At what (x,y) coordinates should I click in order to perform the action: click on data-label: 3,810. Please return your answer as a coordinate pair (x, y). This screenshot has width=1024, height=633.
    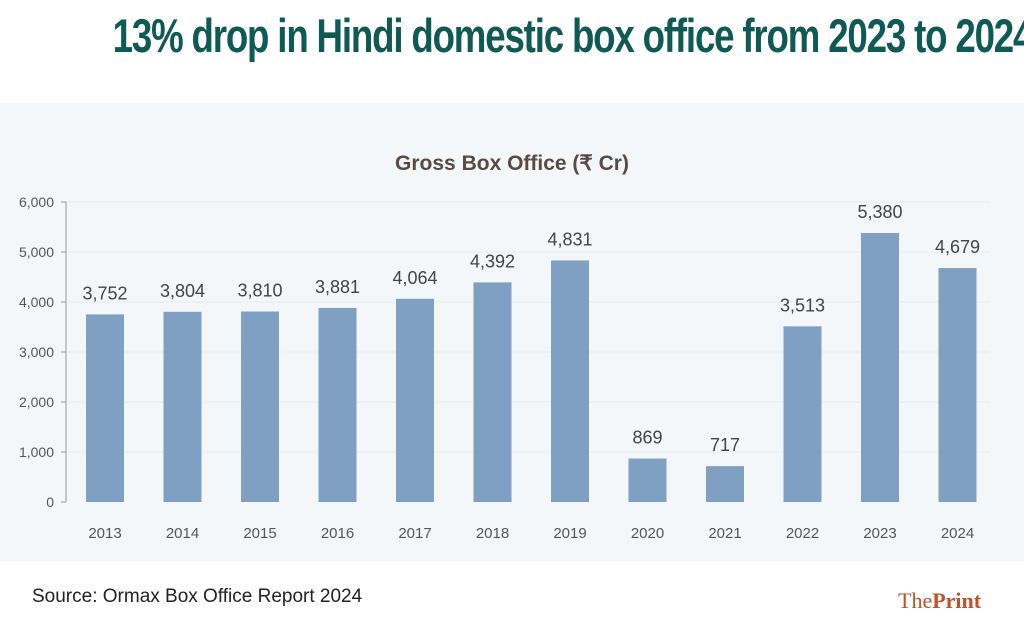
    Looking at the image, I should click on (259, 291).